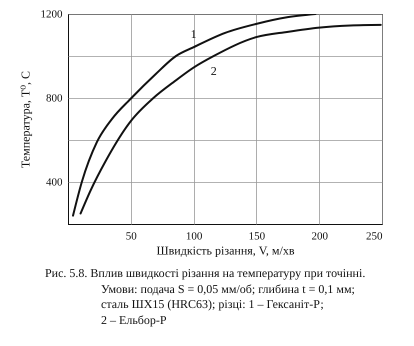 Image resolution: width=414 pixels, height=346 pixels. I want to click on x-tick-label: 100, so click(194, 236).